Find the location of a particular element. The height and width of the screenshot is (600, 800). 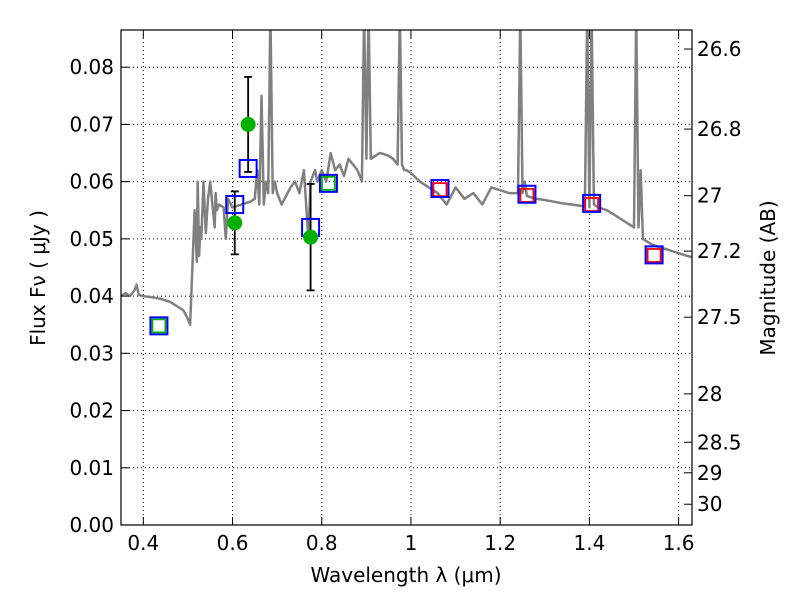

mag-tick-label: 28.5 is located at coordinates (719, 442).